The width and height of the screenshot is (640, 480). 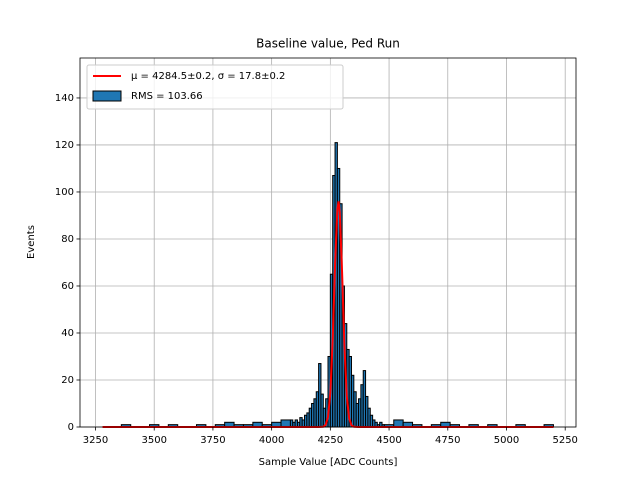 I want to click on x-tick-label: 4000, so click(x=271, y=440).